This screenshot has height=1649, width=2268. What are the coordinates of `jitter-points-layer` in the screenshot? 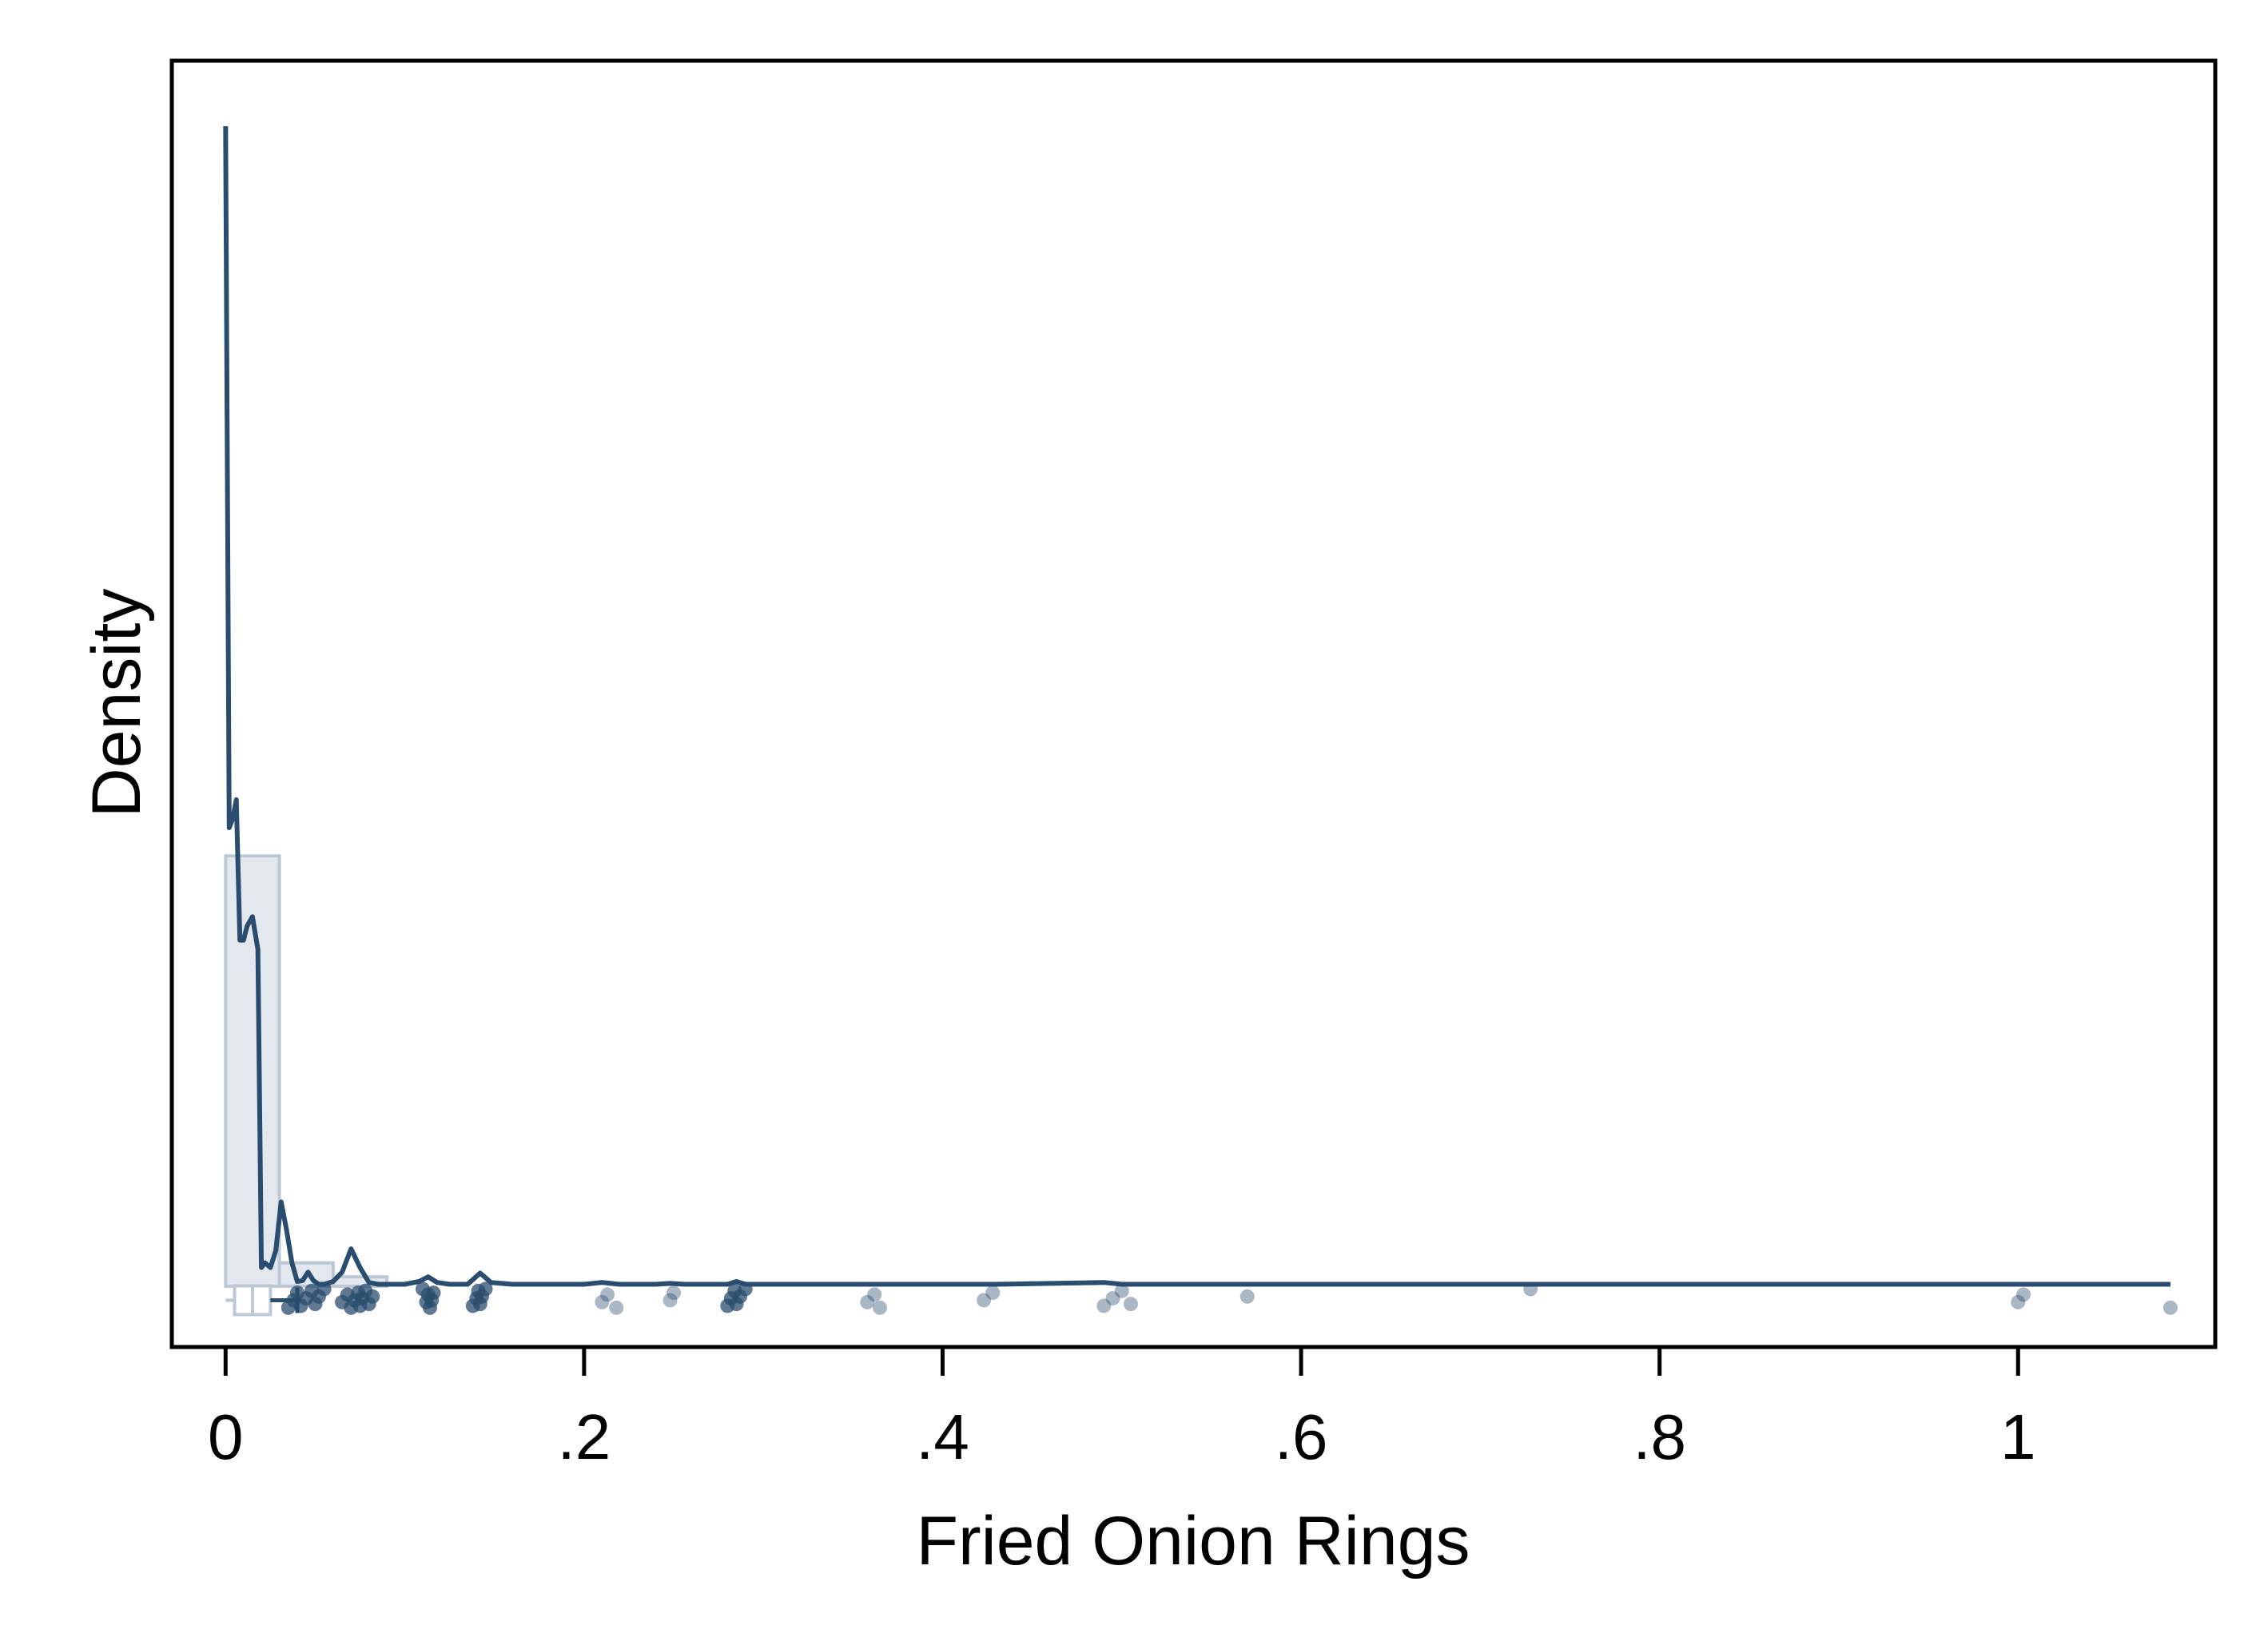 It's located at (1229, 1298).